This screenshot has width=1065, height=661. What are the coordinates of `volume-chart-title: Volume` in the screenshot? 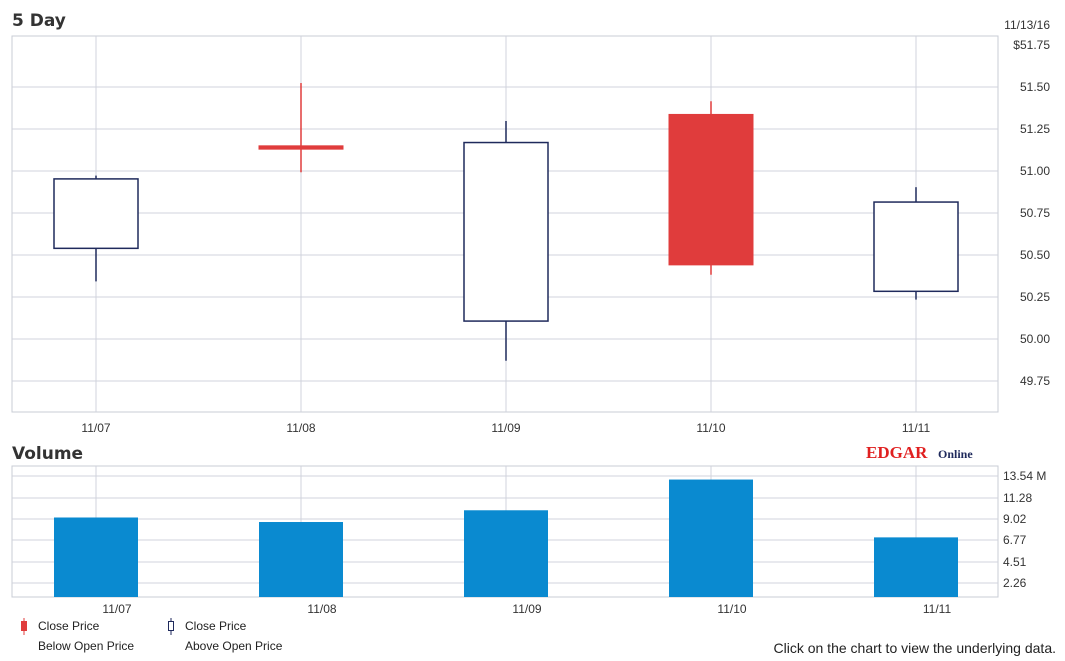 It's located at (47, 454).